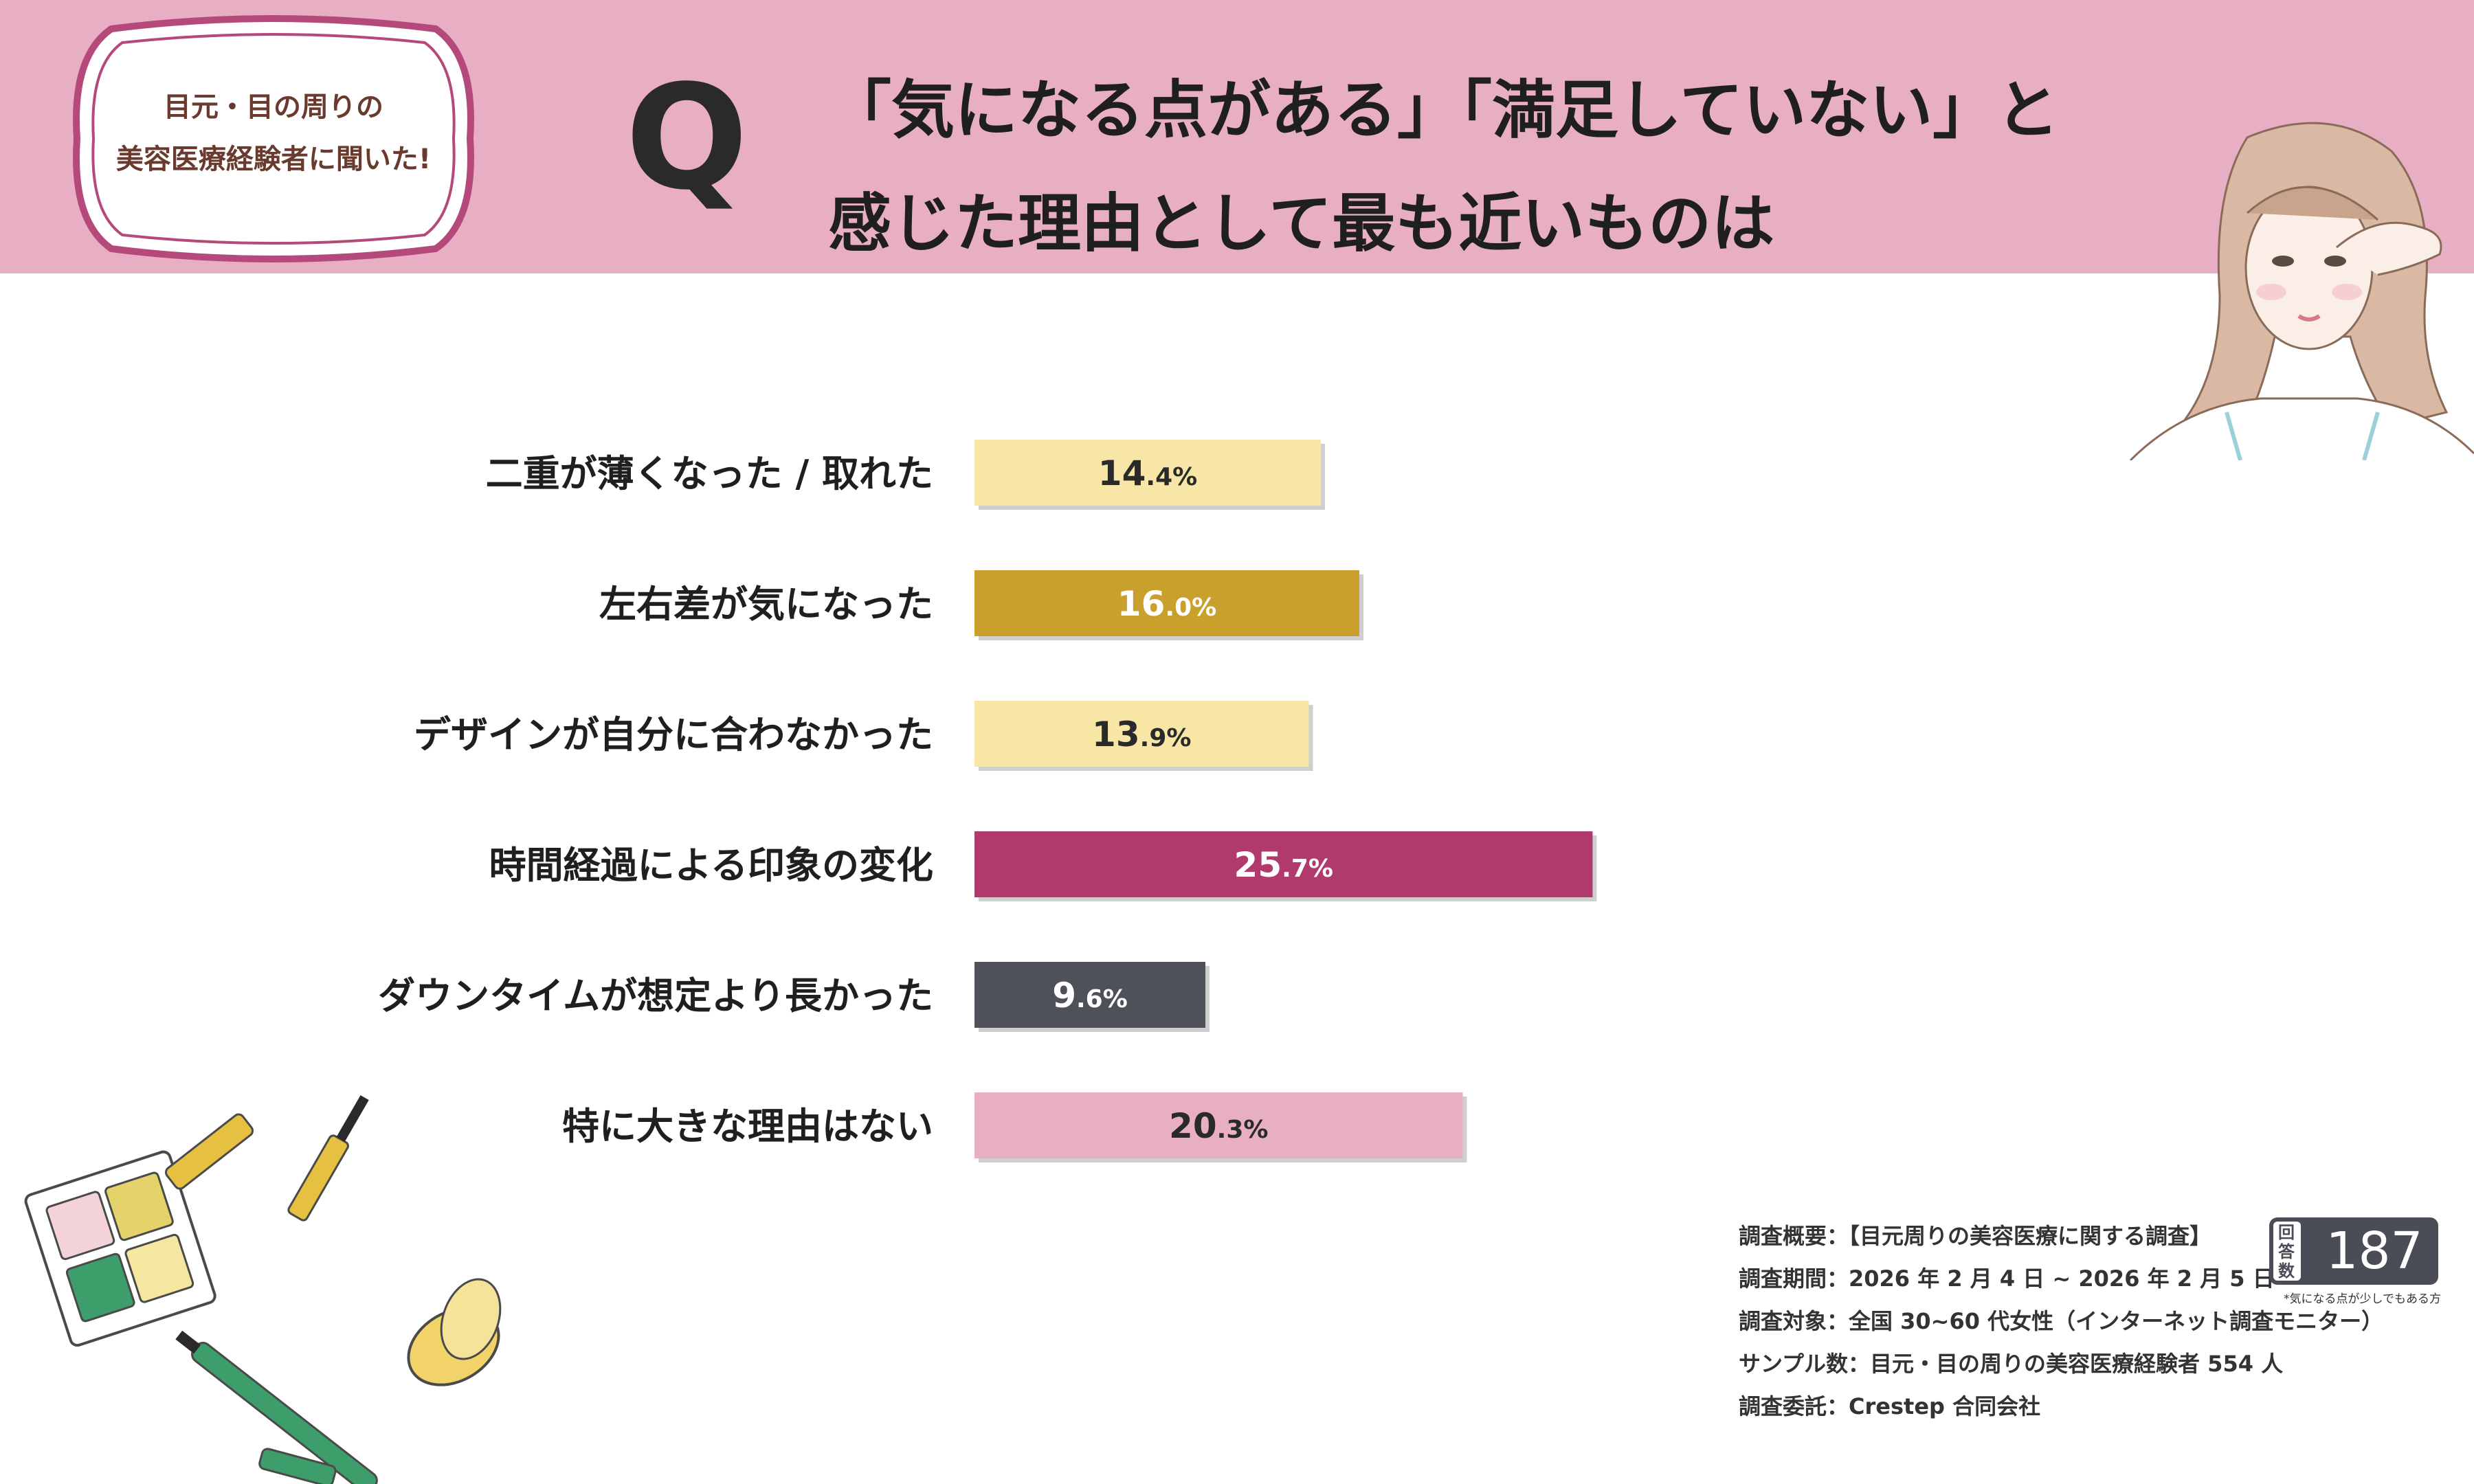  I want to click on badge-frame, so click(273, 138).